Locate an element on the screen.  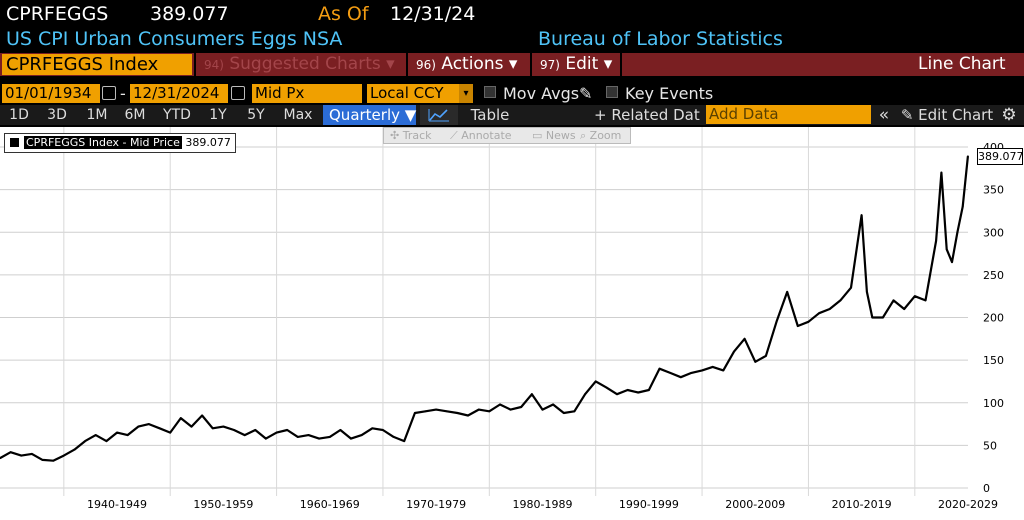
y-tick-label: 100 is located at coordinates (993, 403).